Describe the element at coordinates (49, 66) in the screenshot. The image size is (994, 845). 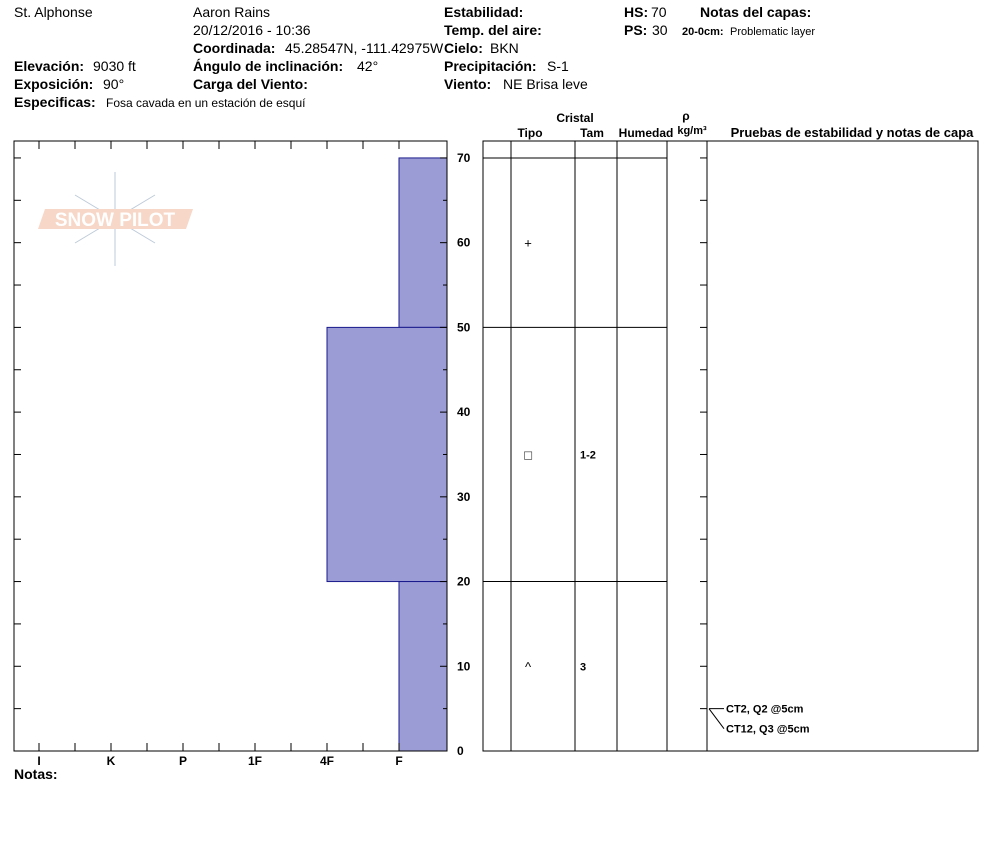
I see `label: Elevación:` at that location.